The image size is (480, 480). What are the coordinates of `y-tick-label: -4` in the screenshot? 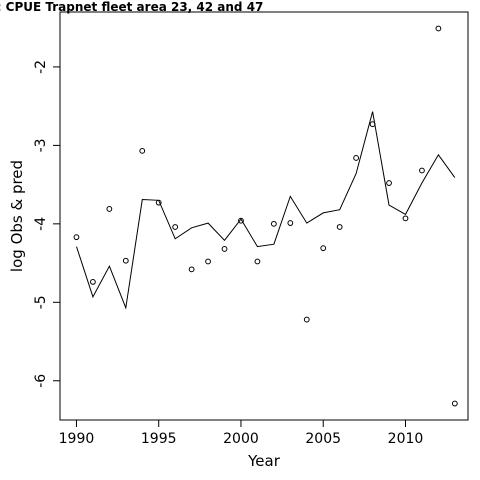 It's located at (41, 224).